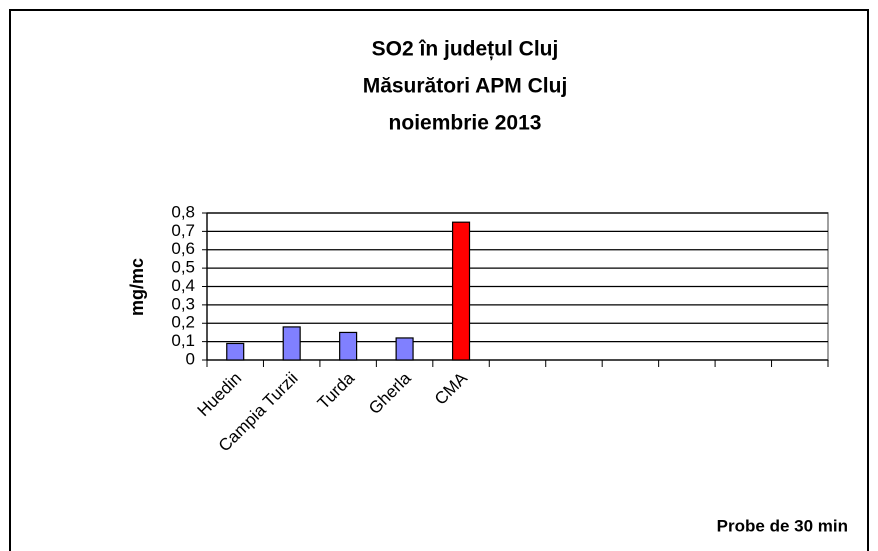 The image size is (878, 551). I want to click on y-tick-label: 0,4, so click(183, 285).